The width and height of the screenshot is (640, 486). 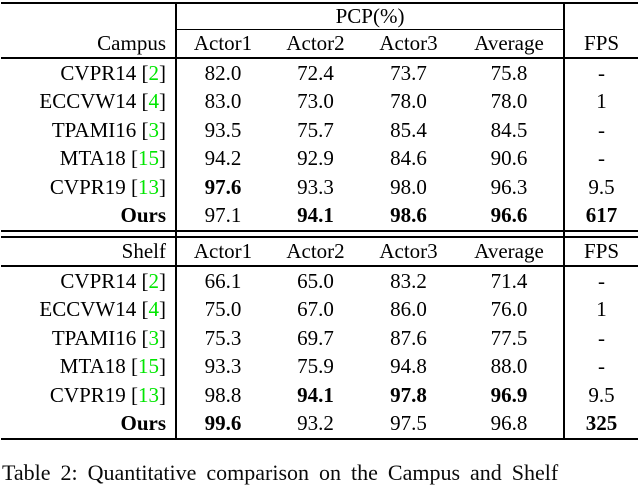 What do you see at coordinates (315, 366) in the screenshot?
I see `pcp-value-cell: 75.9` at bounding box center [315, 366].